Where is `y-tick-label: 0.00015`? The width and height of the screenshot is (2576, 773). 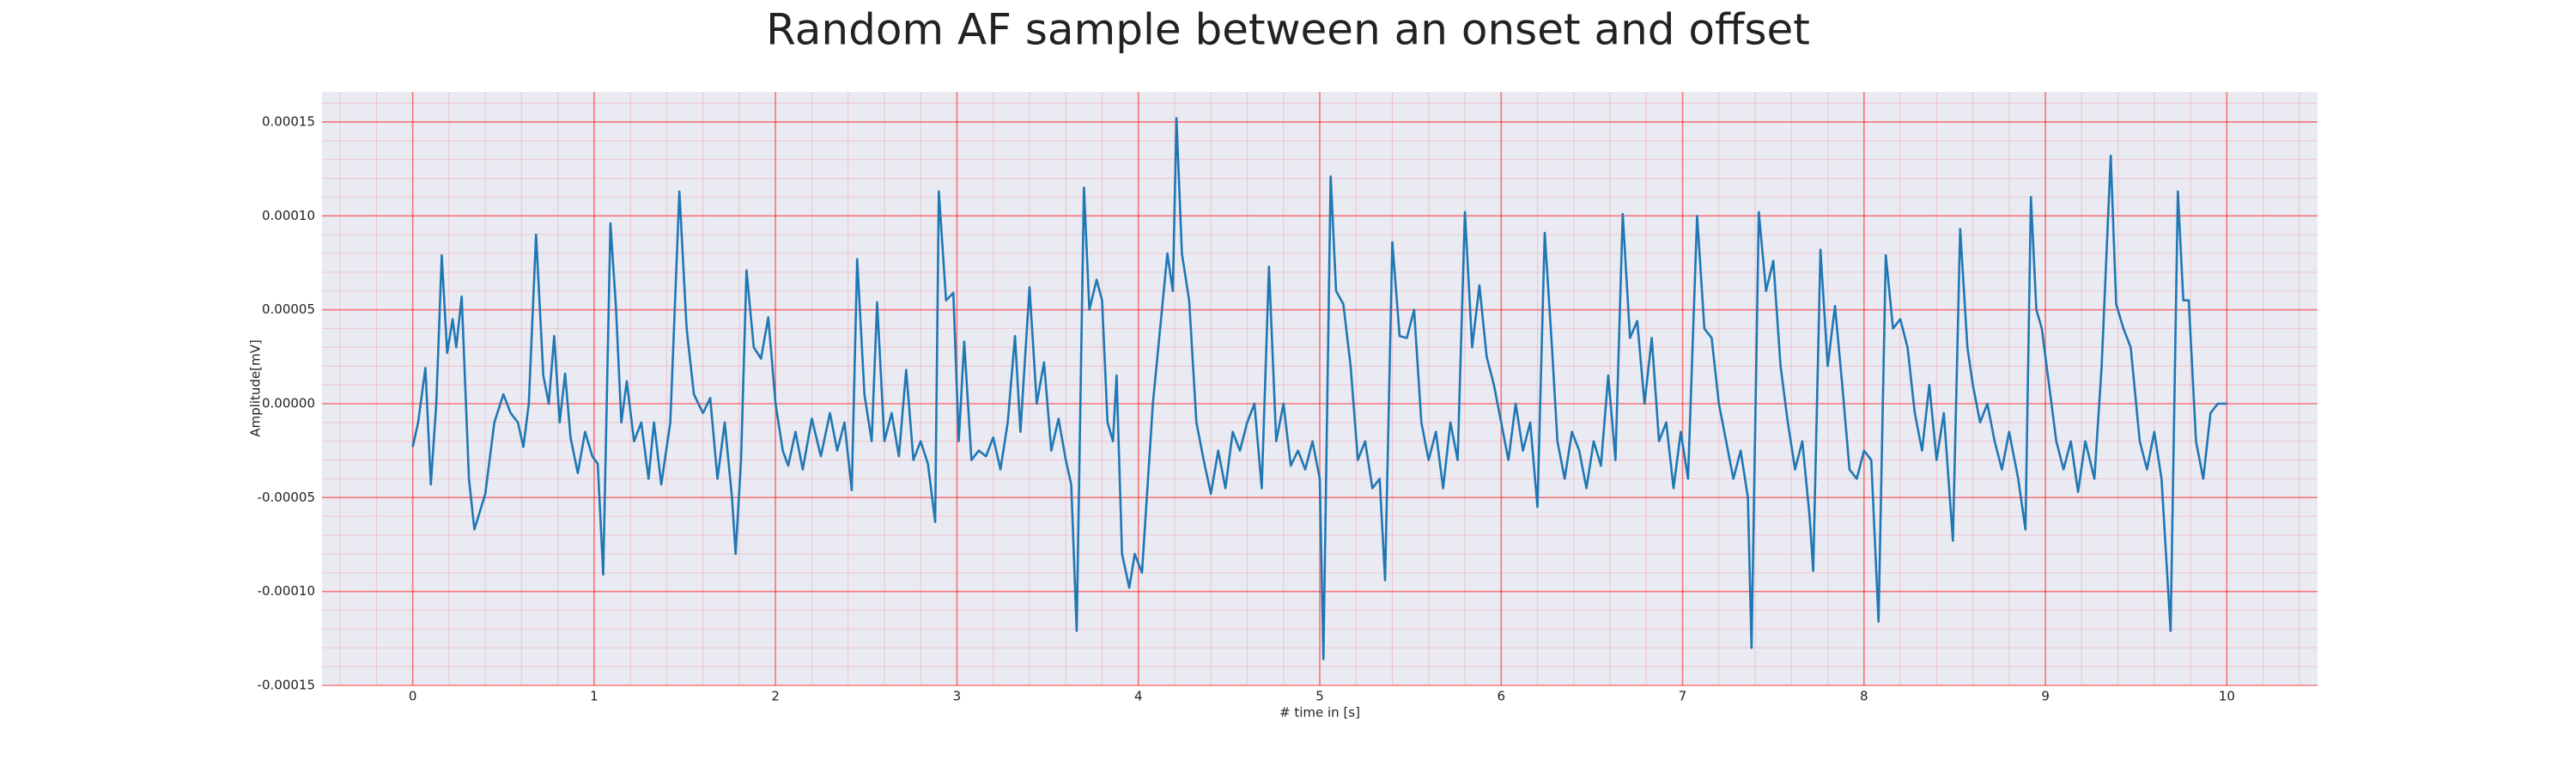
y-tick-label: 0.00015 is located at coordinates (289, 121).